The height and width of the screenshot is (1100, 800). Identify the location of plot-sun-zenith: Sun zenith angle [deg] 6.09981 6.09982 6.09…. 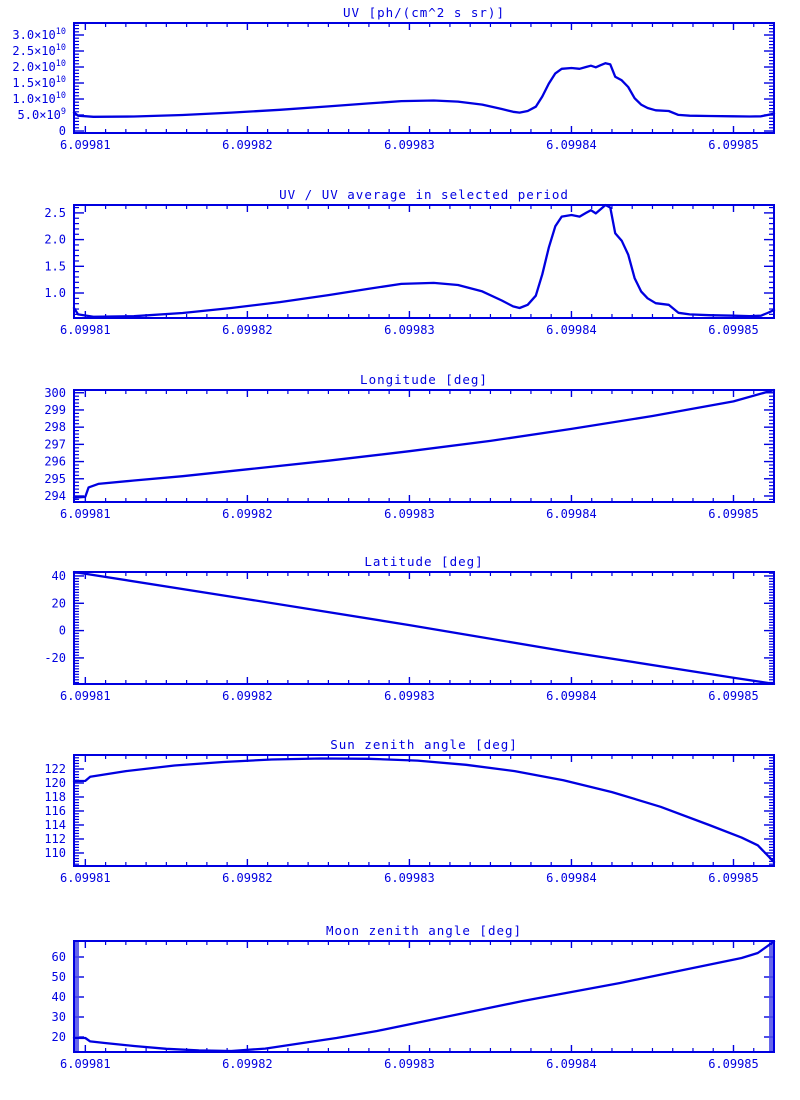
(410, 811).